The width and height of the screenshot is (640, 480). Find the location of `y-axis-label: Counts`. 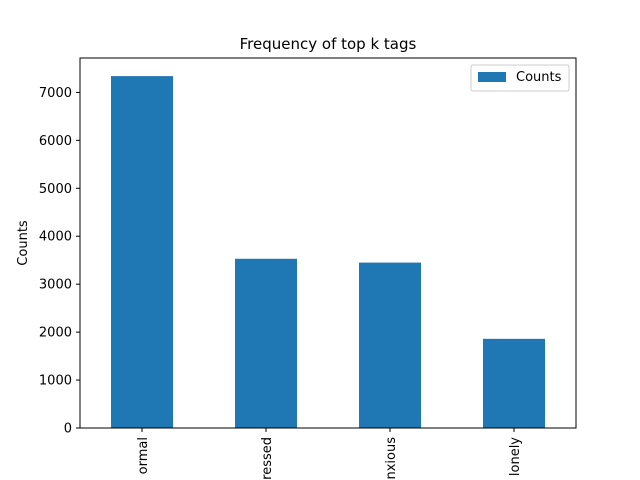

y-axis-label: Counts is located at coordinates (23, 243).